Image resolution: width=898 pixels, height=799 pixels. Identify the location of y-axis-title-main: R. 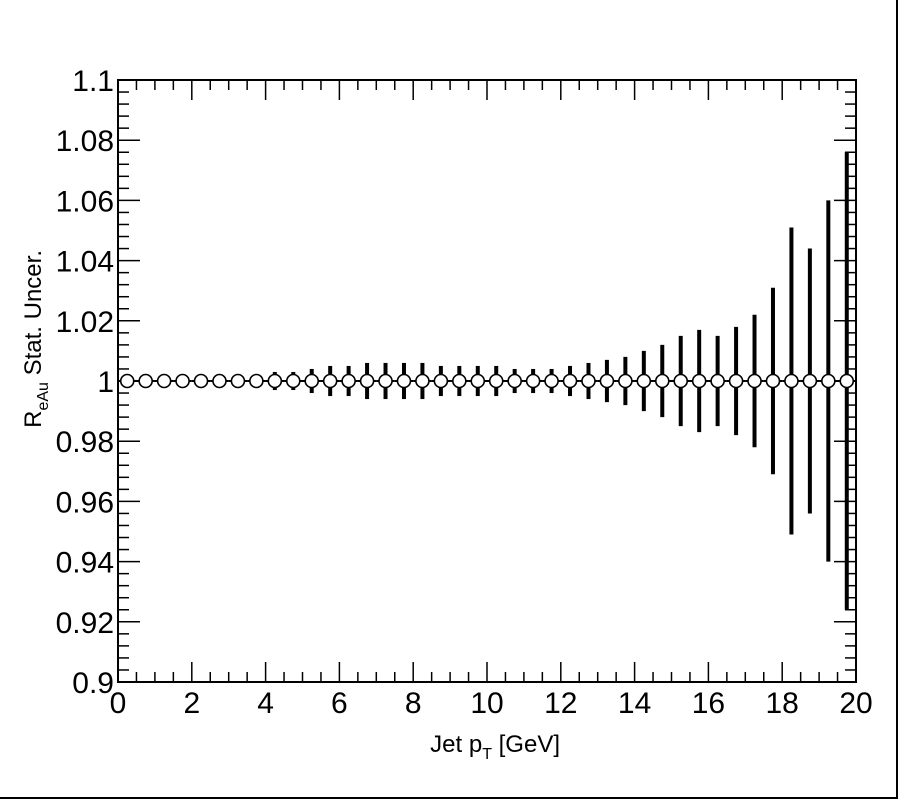
(33, 419).